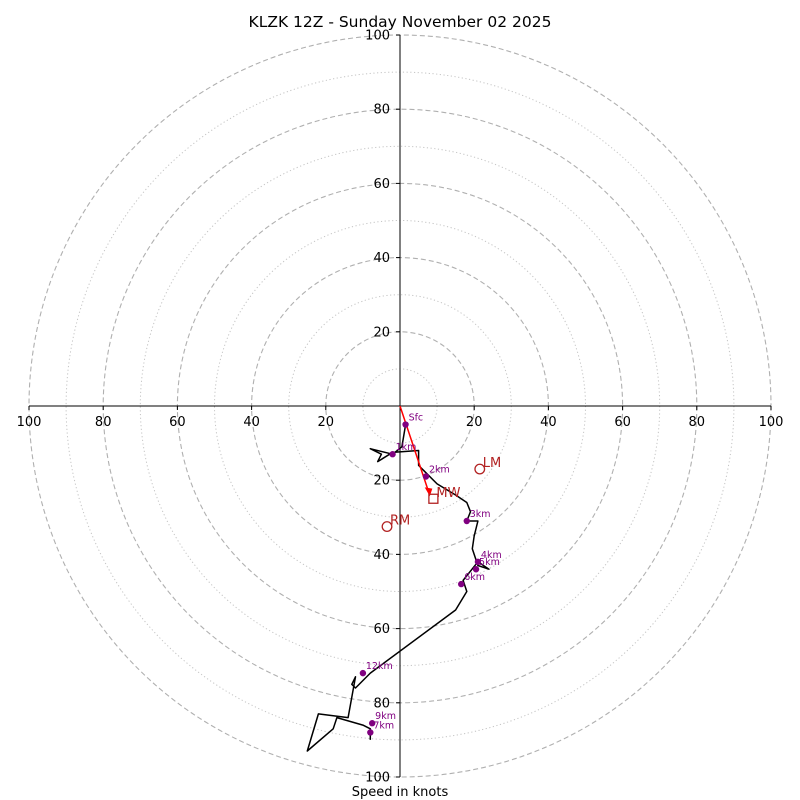 This screenshot has width=800, height=800. I want to click on storm-marker-label: MW, so click(448, 493).